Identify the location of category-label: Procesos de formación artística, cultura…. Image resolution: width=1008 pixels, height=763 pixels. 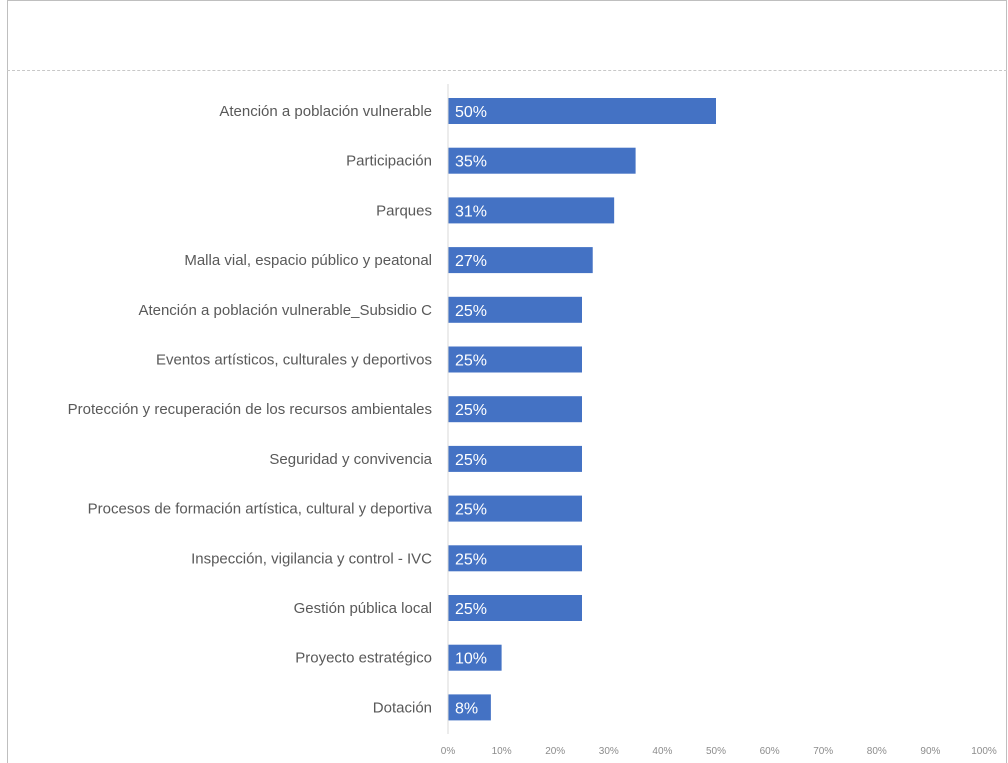
(260, 509).